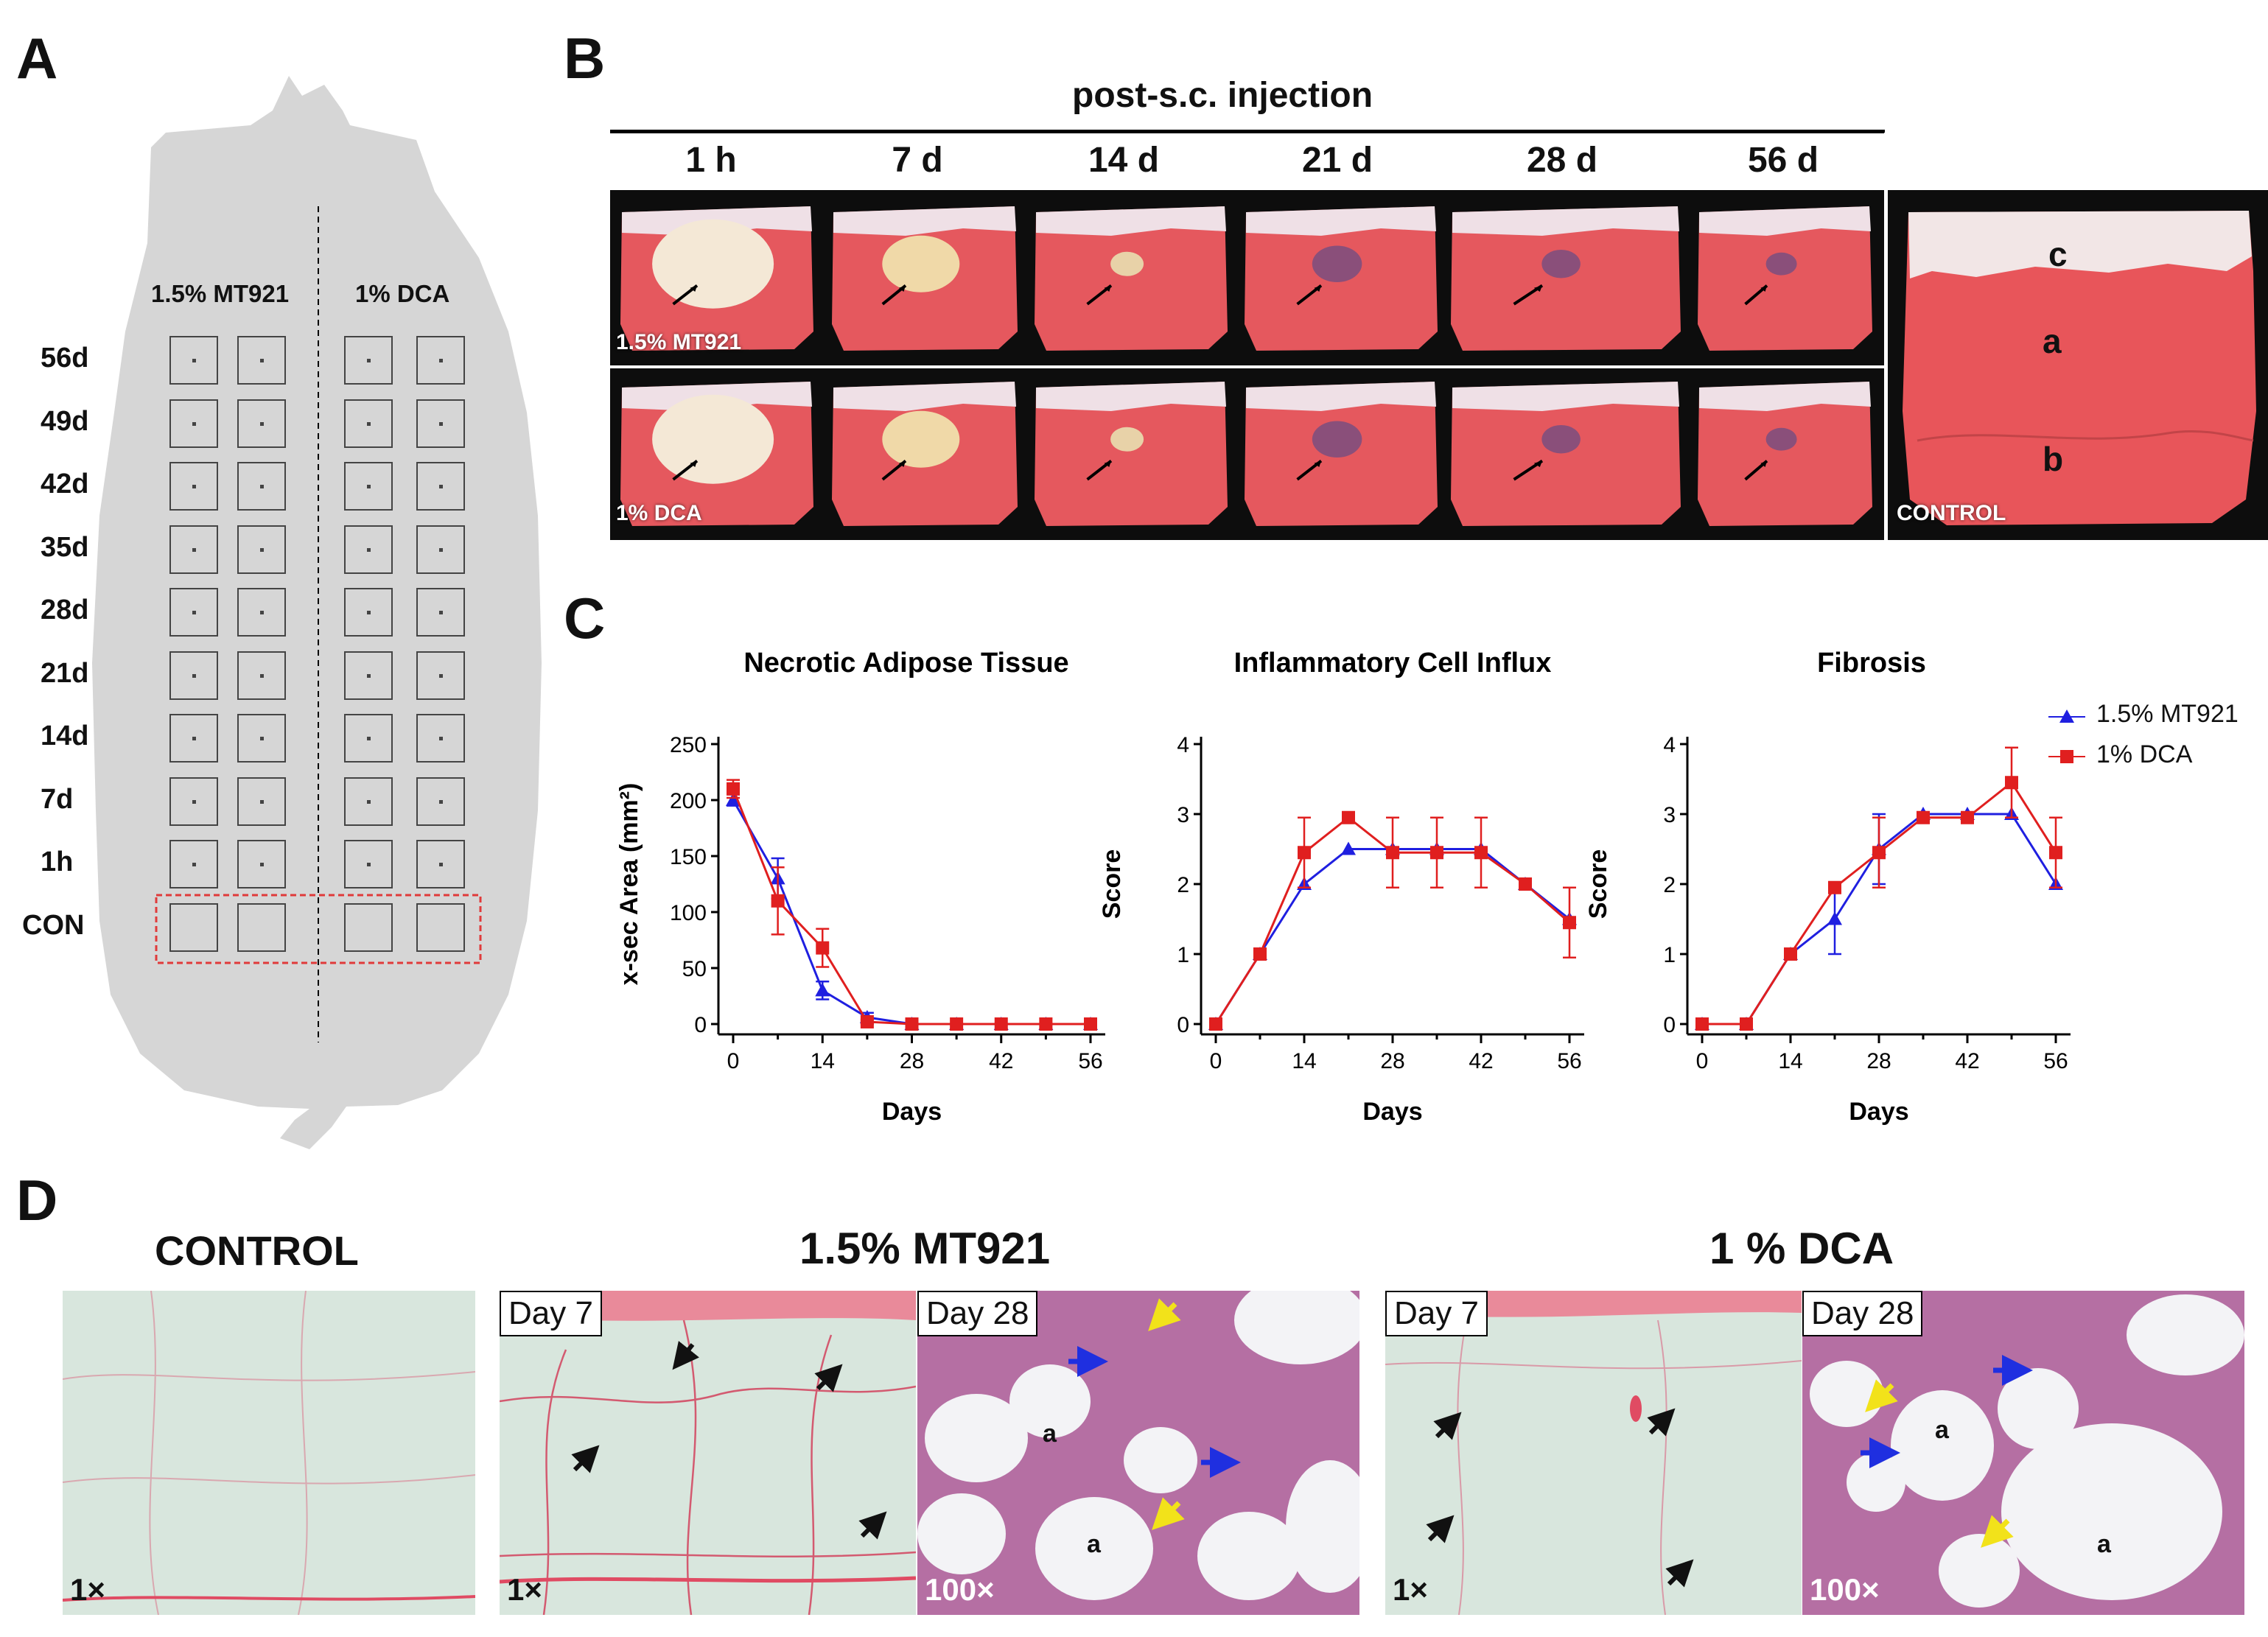 This screenshot has width=2268, height=1637. What do you see at coordinates (1871, 663) in the screenshot?
I see `chart-title: Fibrosis` at bounding box center [1871, 663].